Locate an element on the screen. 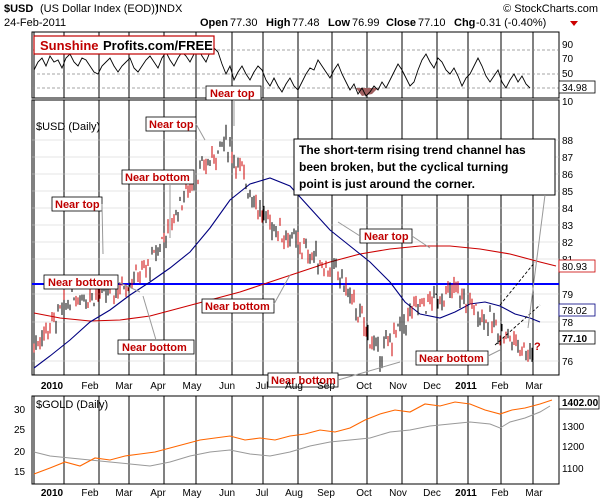 The image size is (602, 502). main-tick: 78 is located at coordinates (568, 323).